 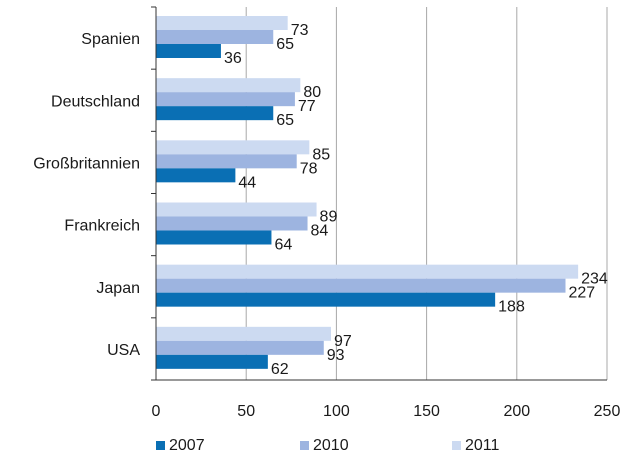 What do you see at coordinates (280, 369) in the screenshot?
I see `data-label: 62` at bounding box center [280, 369].